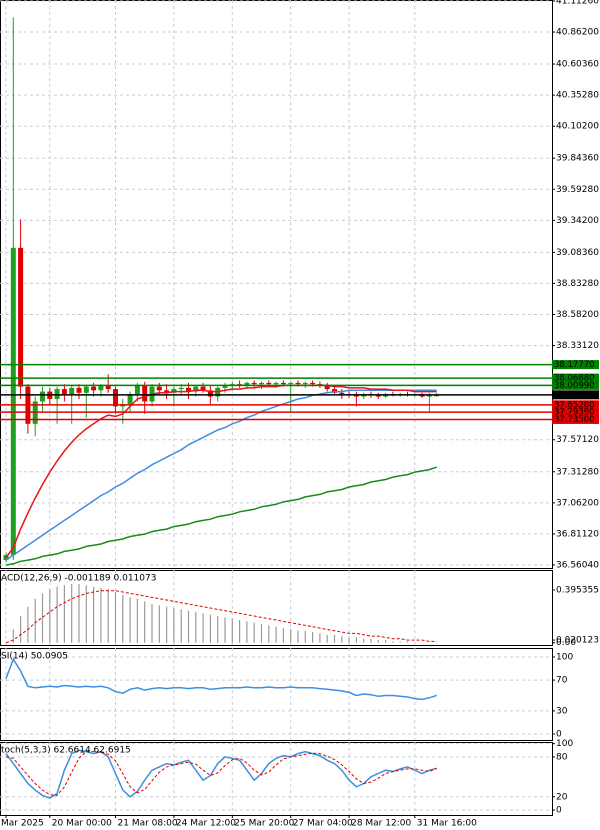 The height and width of the screenshot is (830, 600). Describe the element at coordinates (577, 346) in the screenshot. I see `y-tick-label: 38.33120` at that location.